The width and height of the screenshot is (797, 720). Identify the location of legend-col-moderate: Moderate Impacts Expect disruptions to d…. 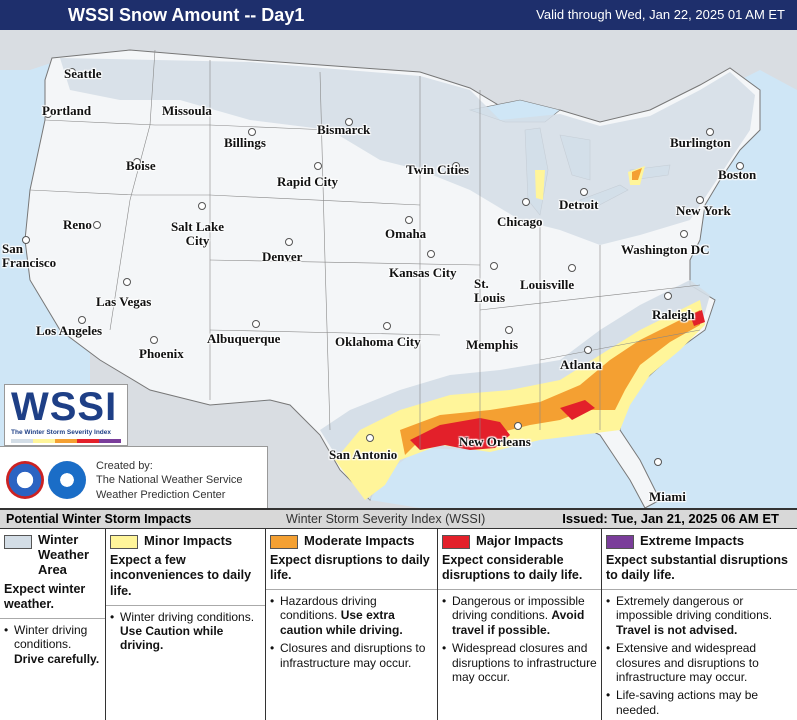
(352, 624).